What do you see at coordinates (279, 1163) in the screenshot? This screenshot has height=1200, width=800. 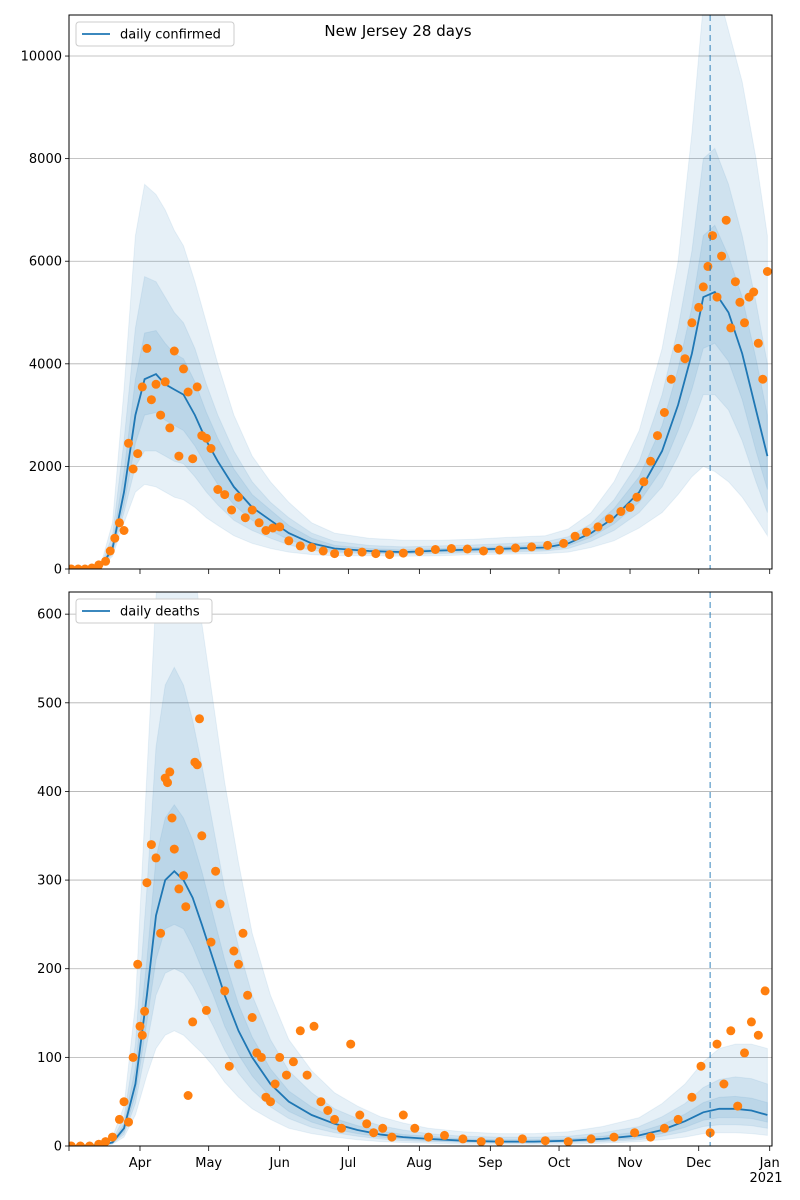 I see `x-tick-label: Jun` at bounding box center [279, 1163].